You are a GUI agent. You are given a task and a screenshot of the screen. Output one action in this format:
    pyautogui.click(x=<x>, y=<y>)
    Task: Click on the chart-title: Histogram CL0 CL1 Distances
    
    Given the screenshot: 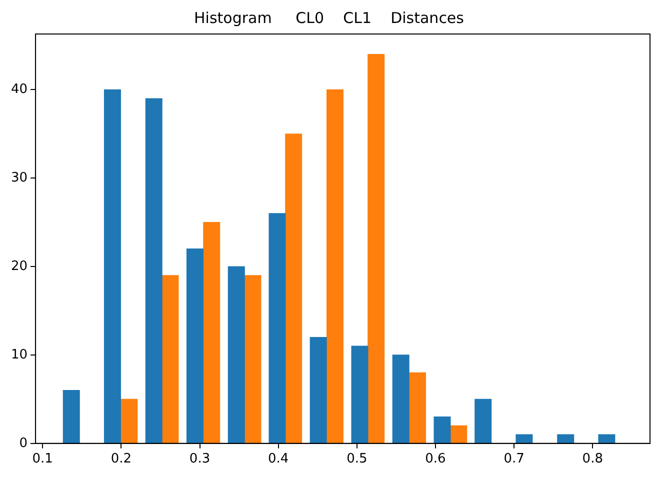 What is the action you would take?
    pyautogui.click(x=329, y=17)
    